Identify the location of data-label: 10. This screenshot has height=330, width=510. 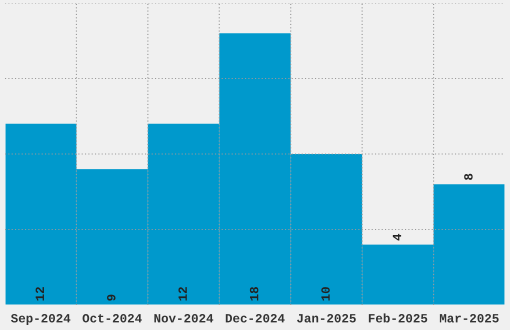
(325, 294).